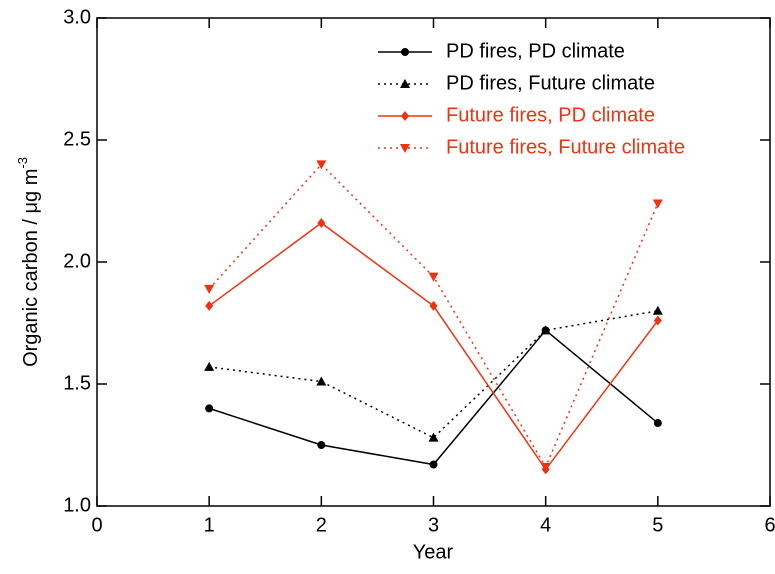 Image resolution: width=775 pixels, height=574 pixels. Describe the element at coordinates (77, 383) in the screenshot. I see `y-tick-label: 1.5` at that location.